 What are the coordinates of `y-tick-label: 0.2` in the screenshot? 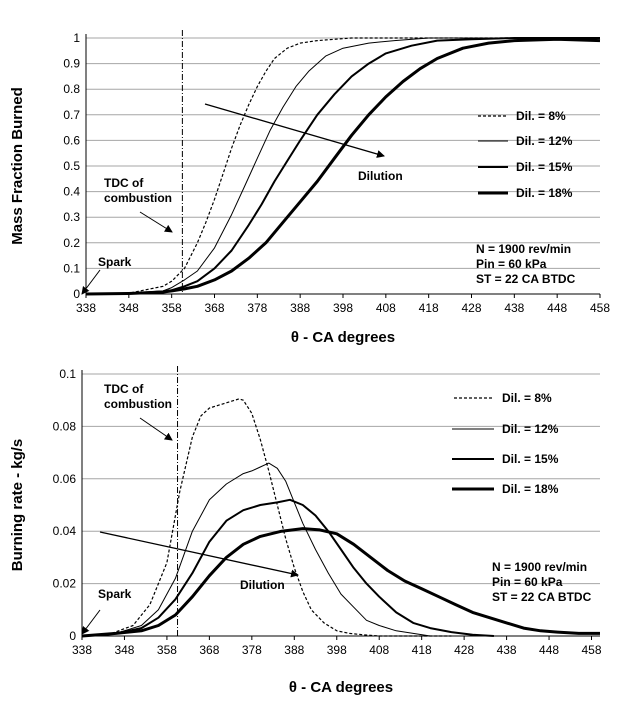 It's located at (71, 243).